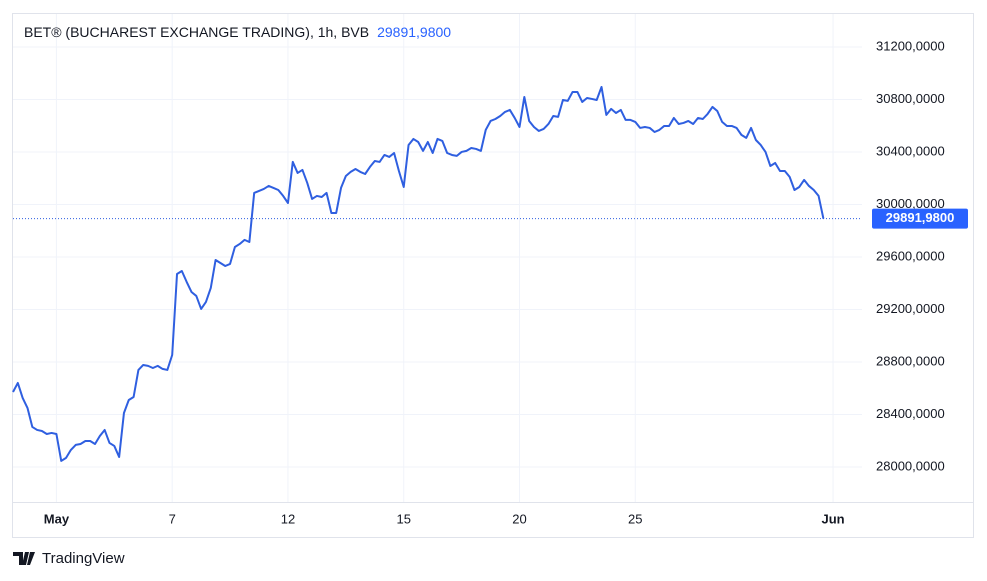 Image resolution: width=987 pixels, height=581 pixels. I want to click on x-tick-label: 12, so click(288, 518).